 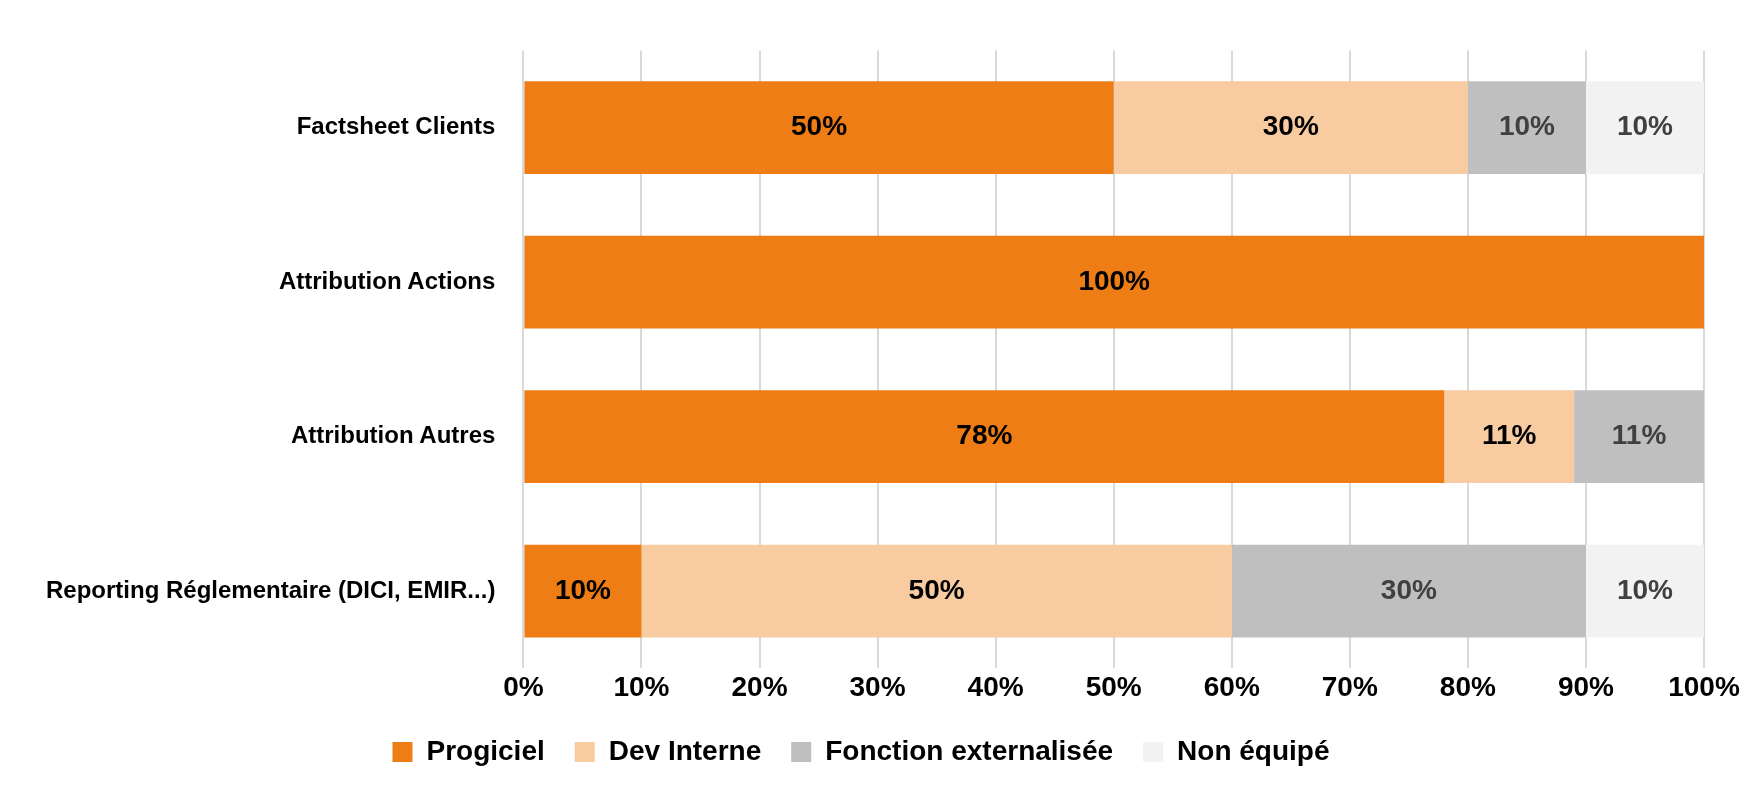 What do you see at coordinates (523, 686) in the screenshot?
I see `x-tick-label: 0%` at bounding box center [523, 686].